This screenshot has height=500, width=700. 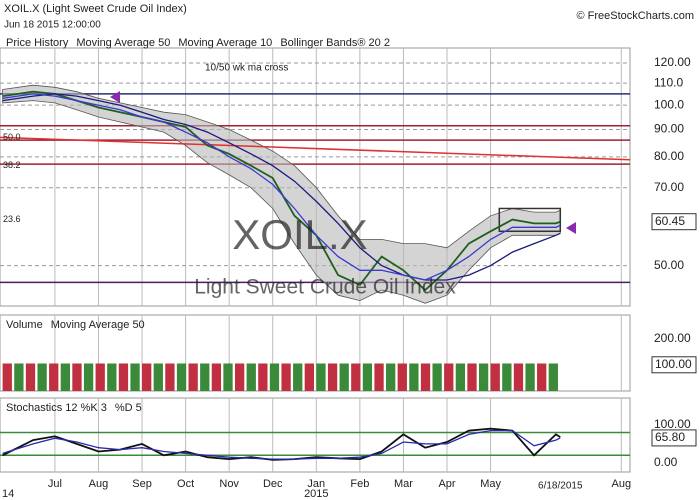 What do you see at coordinates (12, 165) in the screenshot?
I see `fib-label: 38.2` at bounding box center [12, 165].